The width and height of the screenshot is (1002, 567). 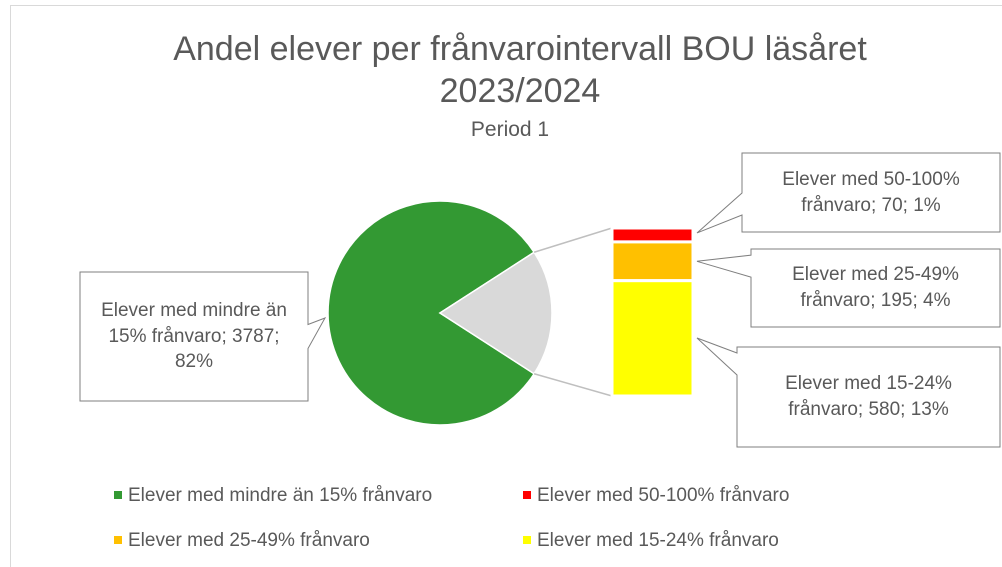 I want to click on legend-label: Elever med 15-24% frånvaro, so click(x=658, y=540).